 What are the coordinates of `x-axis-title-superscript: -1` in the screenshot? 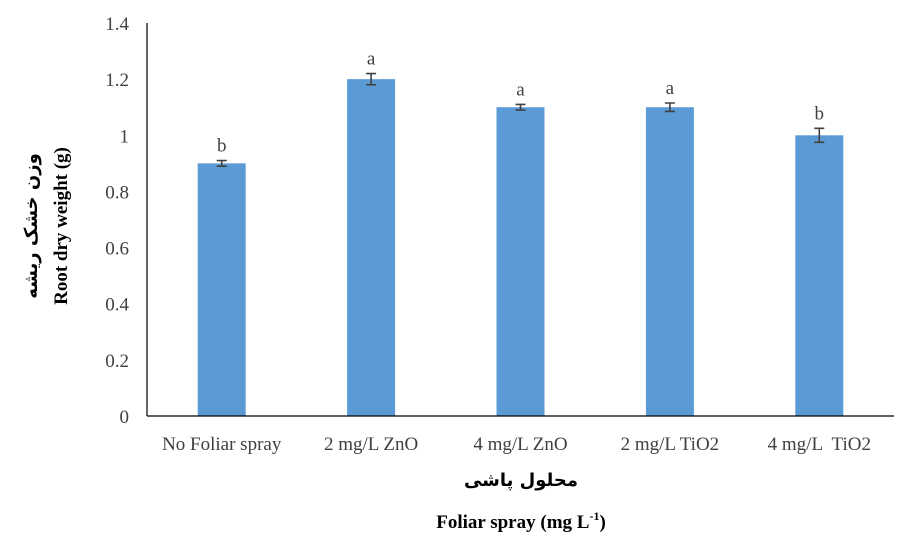 It's located at (594, 516).